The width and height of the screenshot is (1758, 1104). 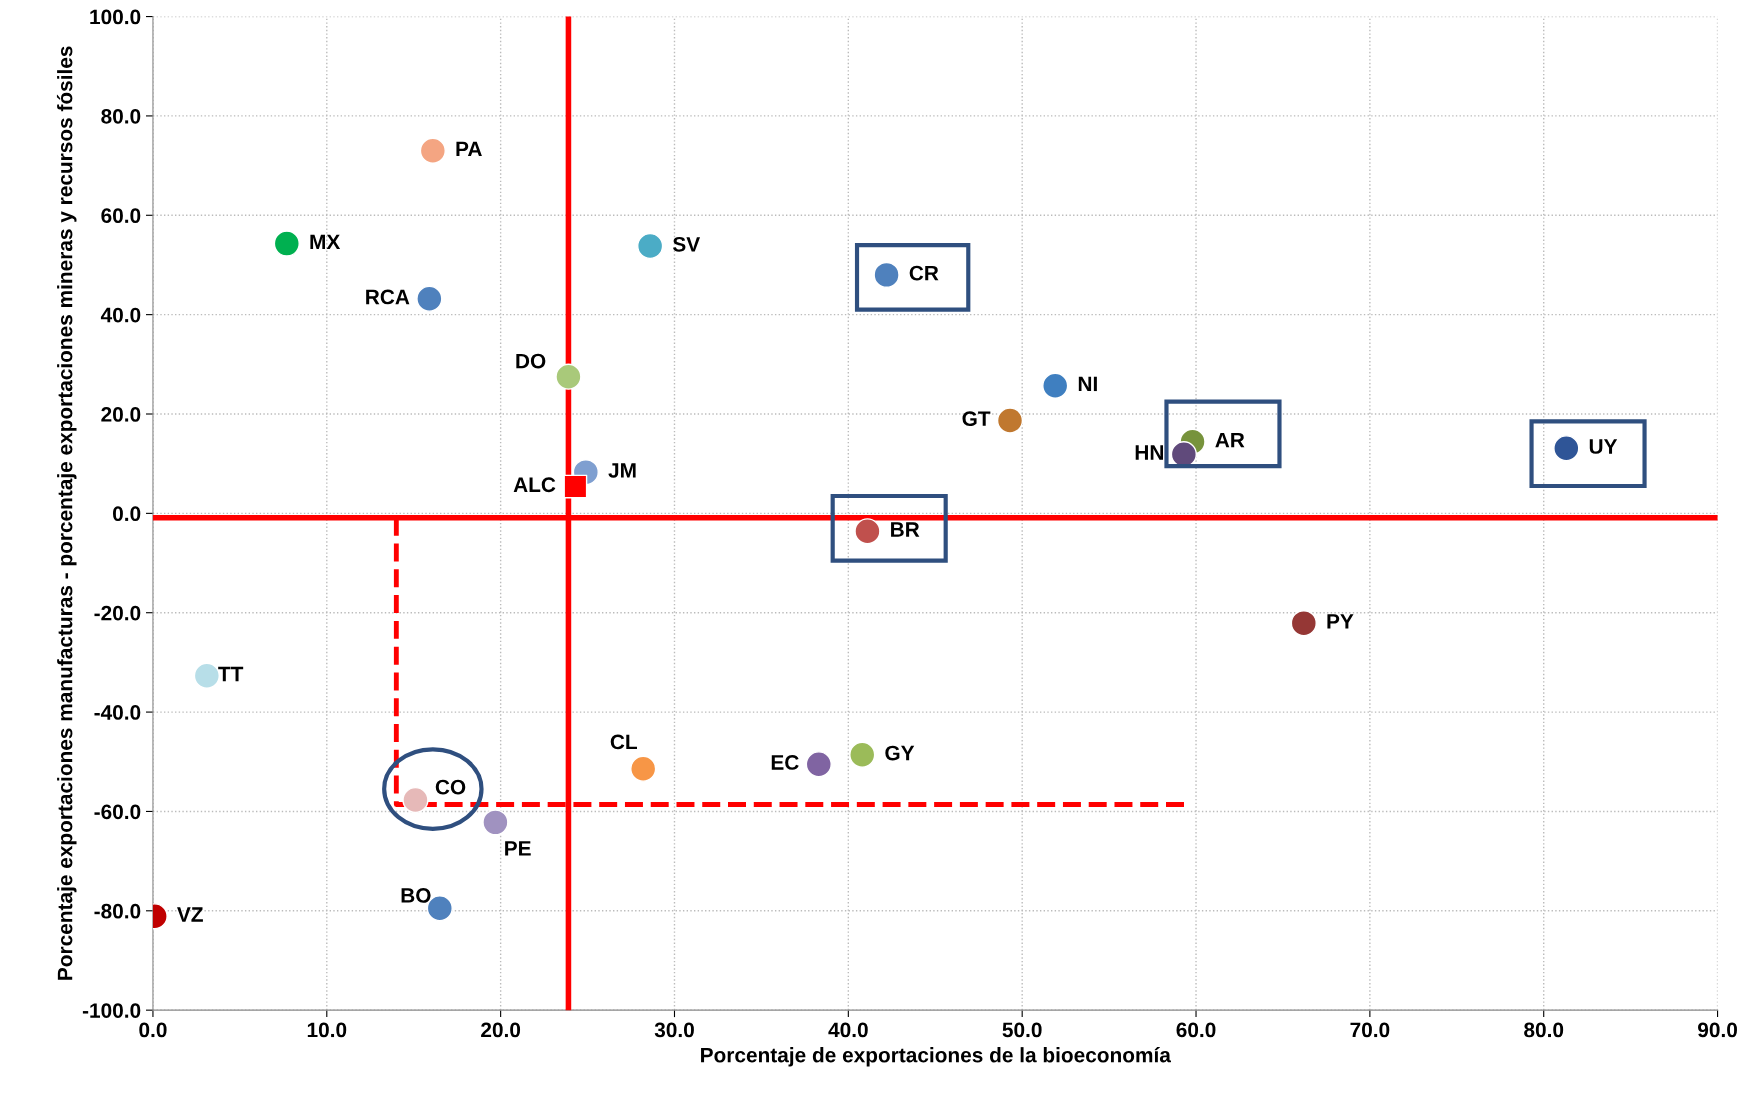 I want to click on x-tick-label: 0.0, so click(x=153, y=1030).